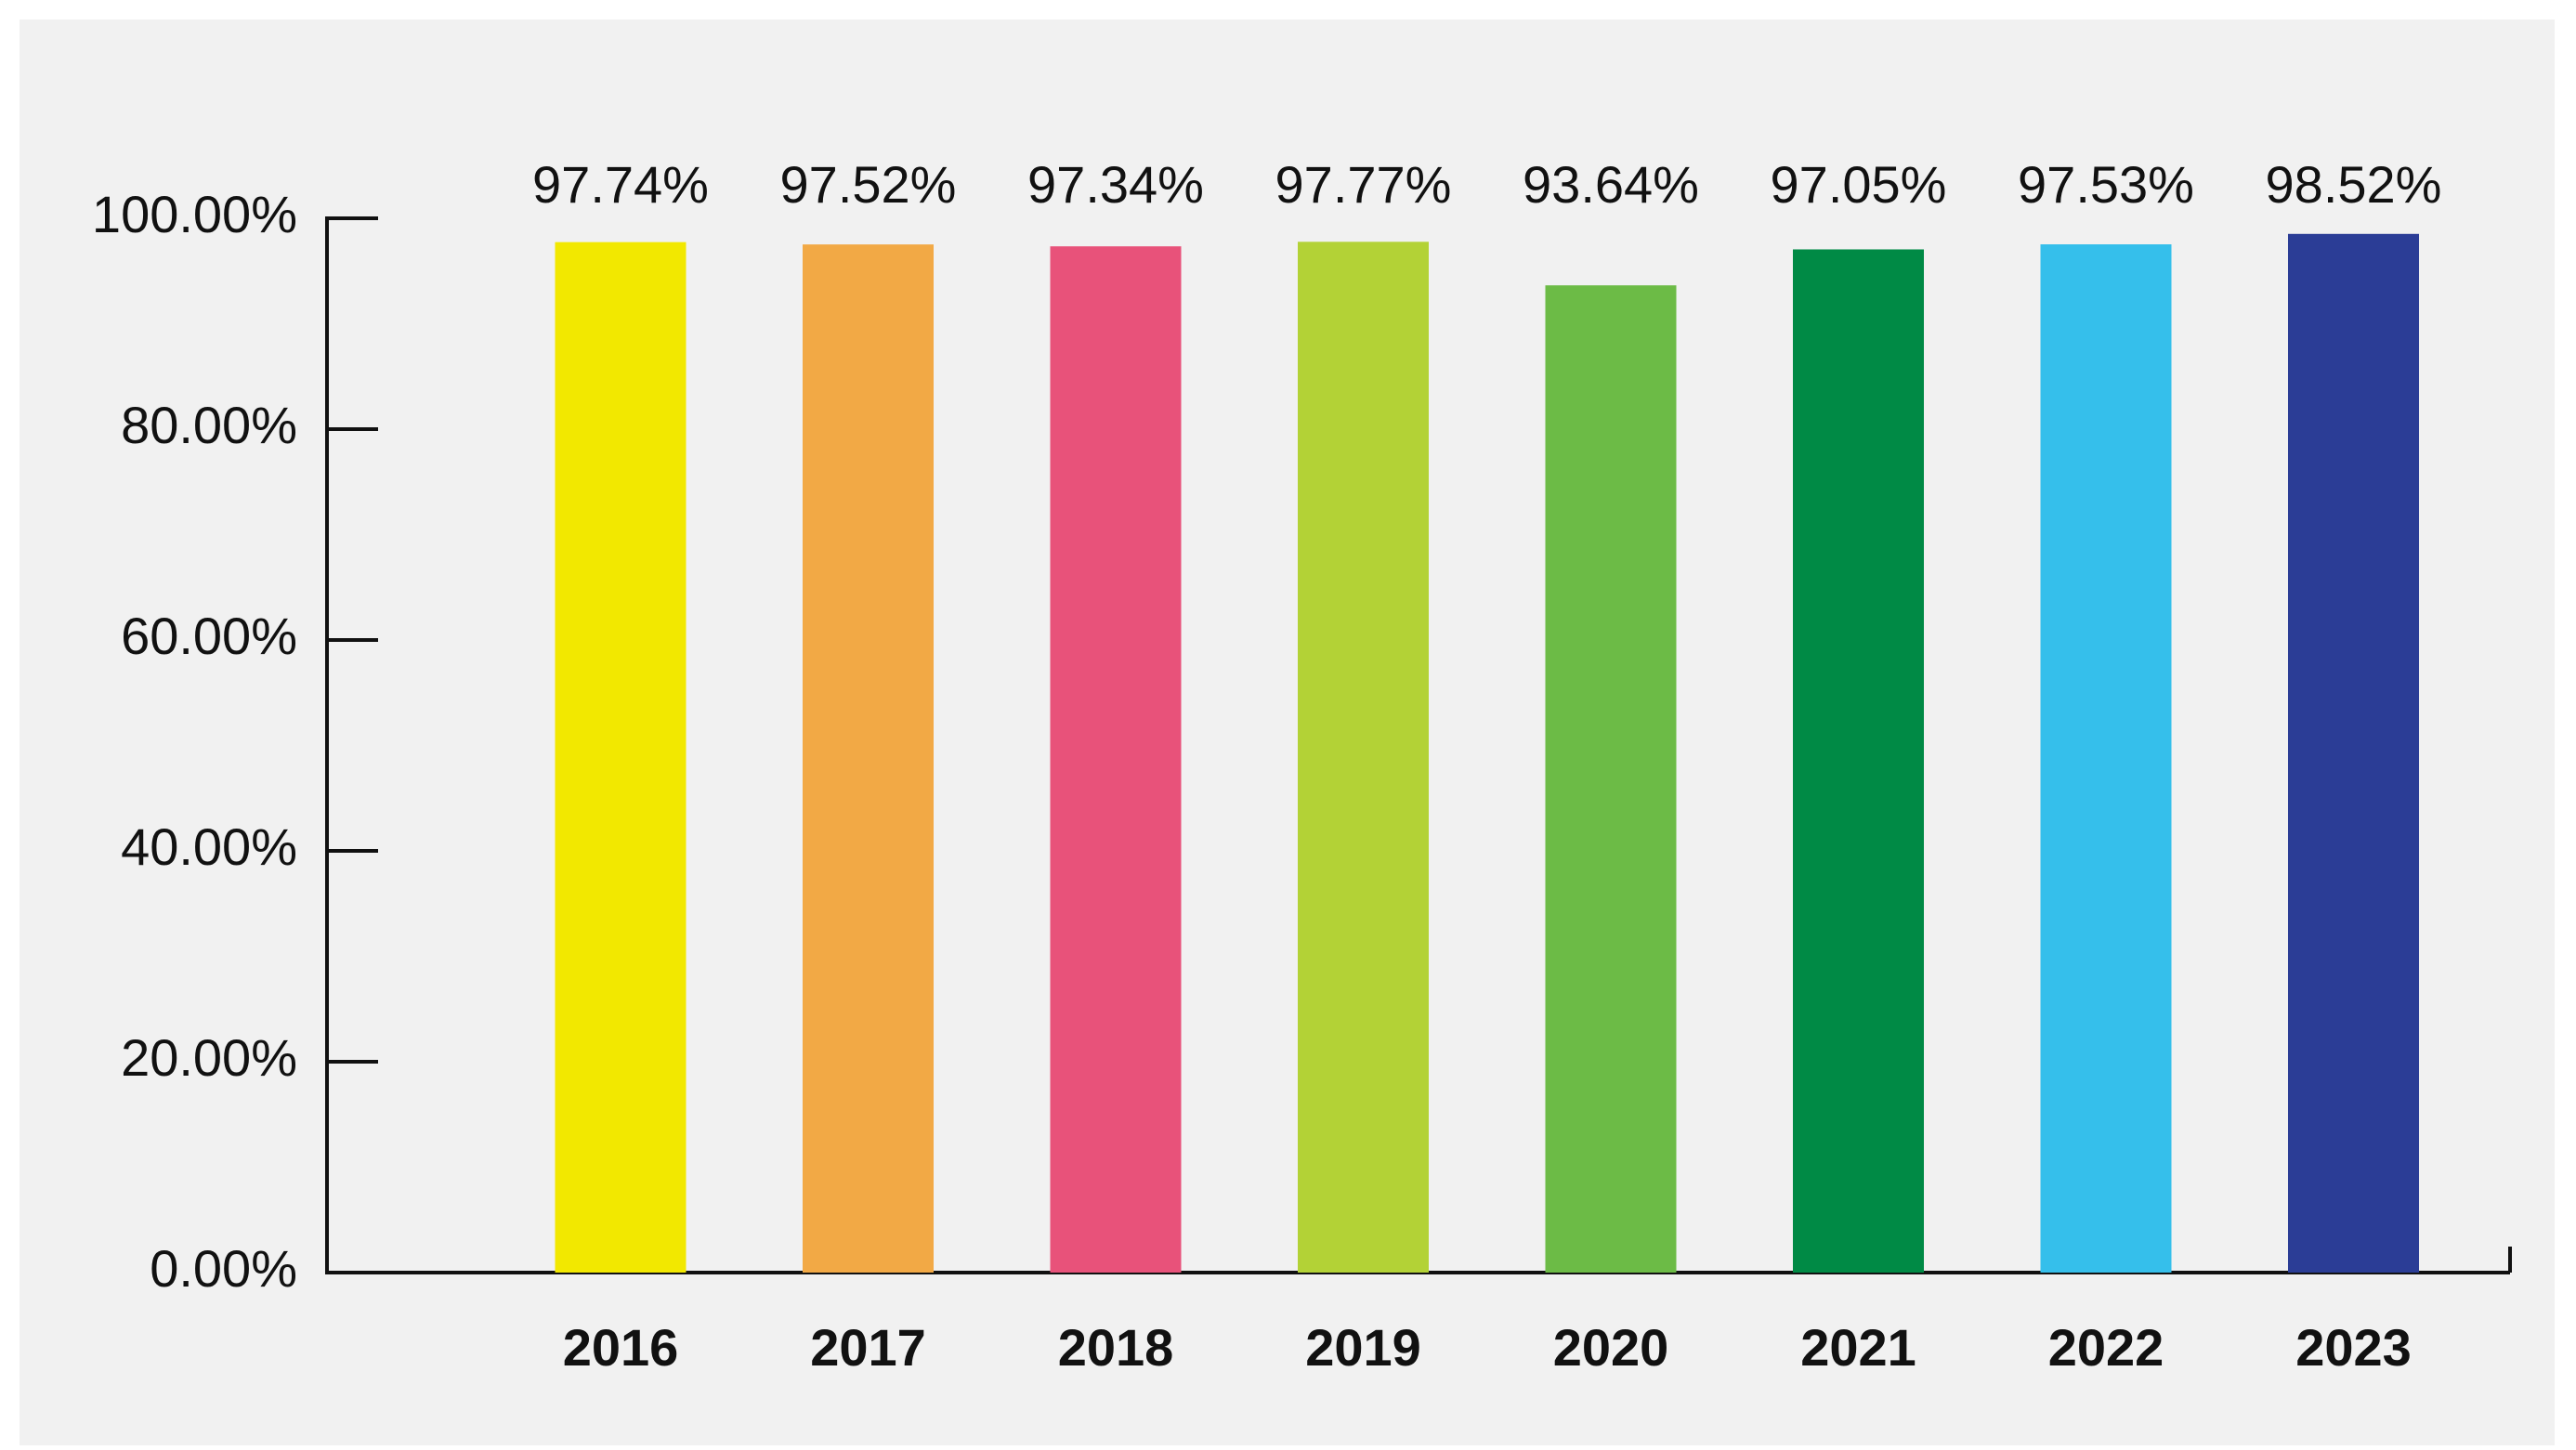 The image size is (2576, 1450). Describe the element at coordinates (2106, 1347) in the screenshot. I see `x-tick-label: 2022` at that location.